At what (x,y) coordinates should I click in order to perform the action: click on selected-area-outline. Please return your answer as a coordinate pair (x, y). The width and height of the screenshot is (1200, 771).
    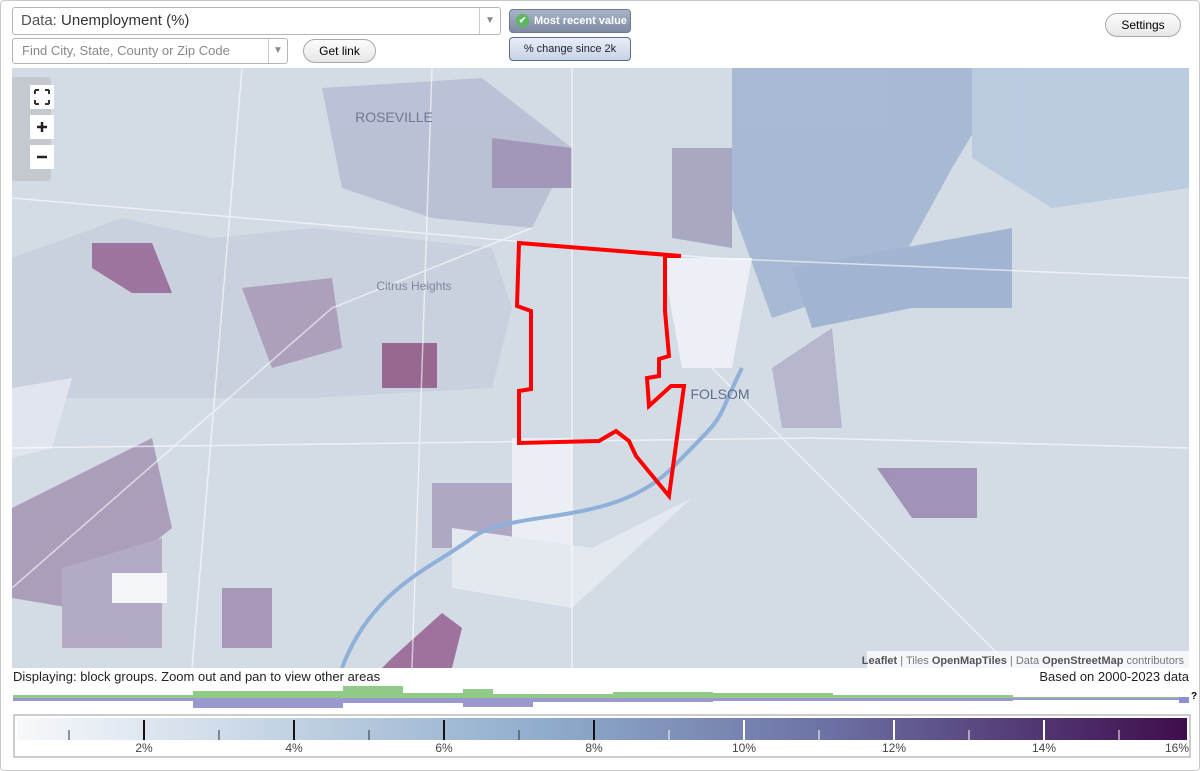
    Looking at the image, I should click on (600, 370).